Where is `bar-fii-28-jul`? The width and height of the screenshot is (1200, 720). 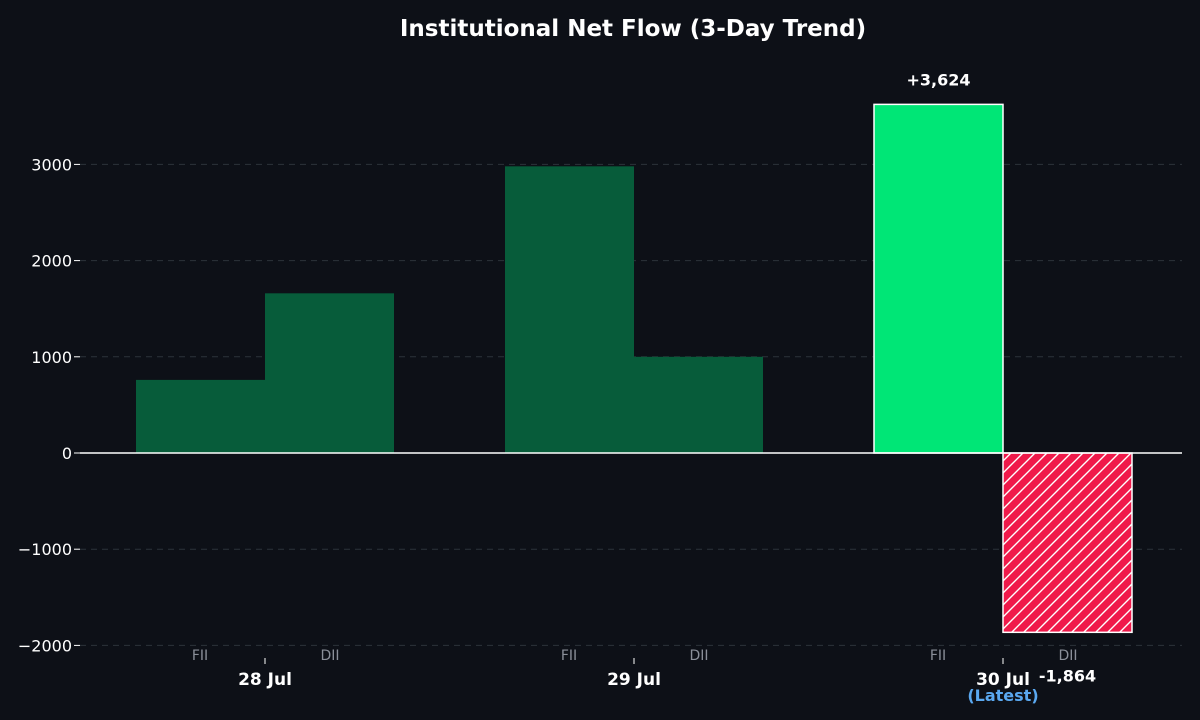
bar-fii-28-jul is located at coordinates (200, 416).